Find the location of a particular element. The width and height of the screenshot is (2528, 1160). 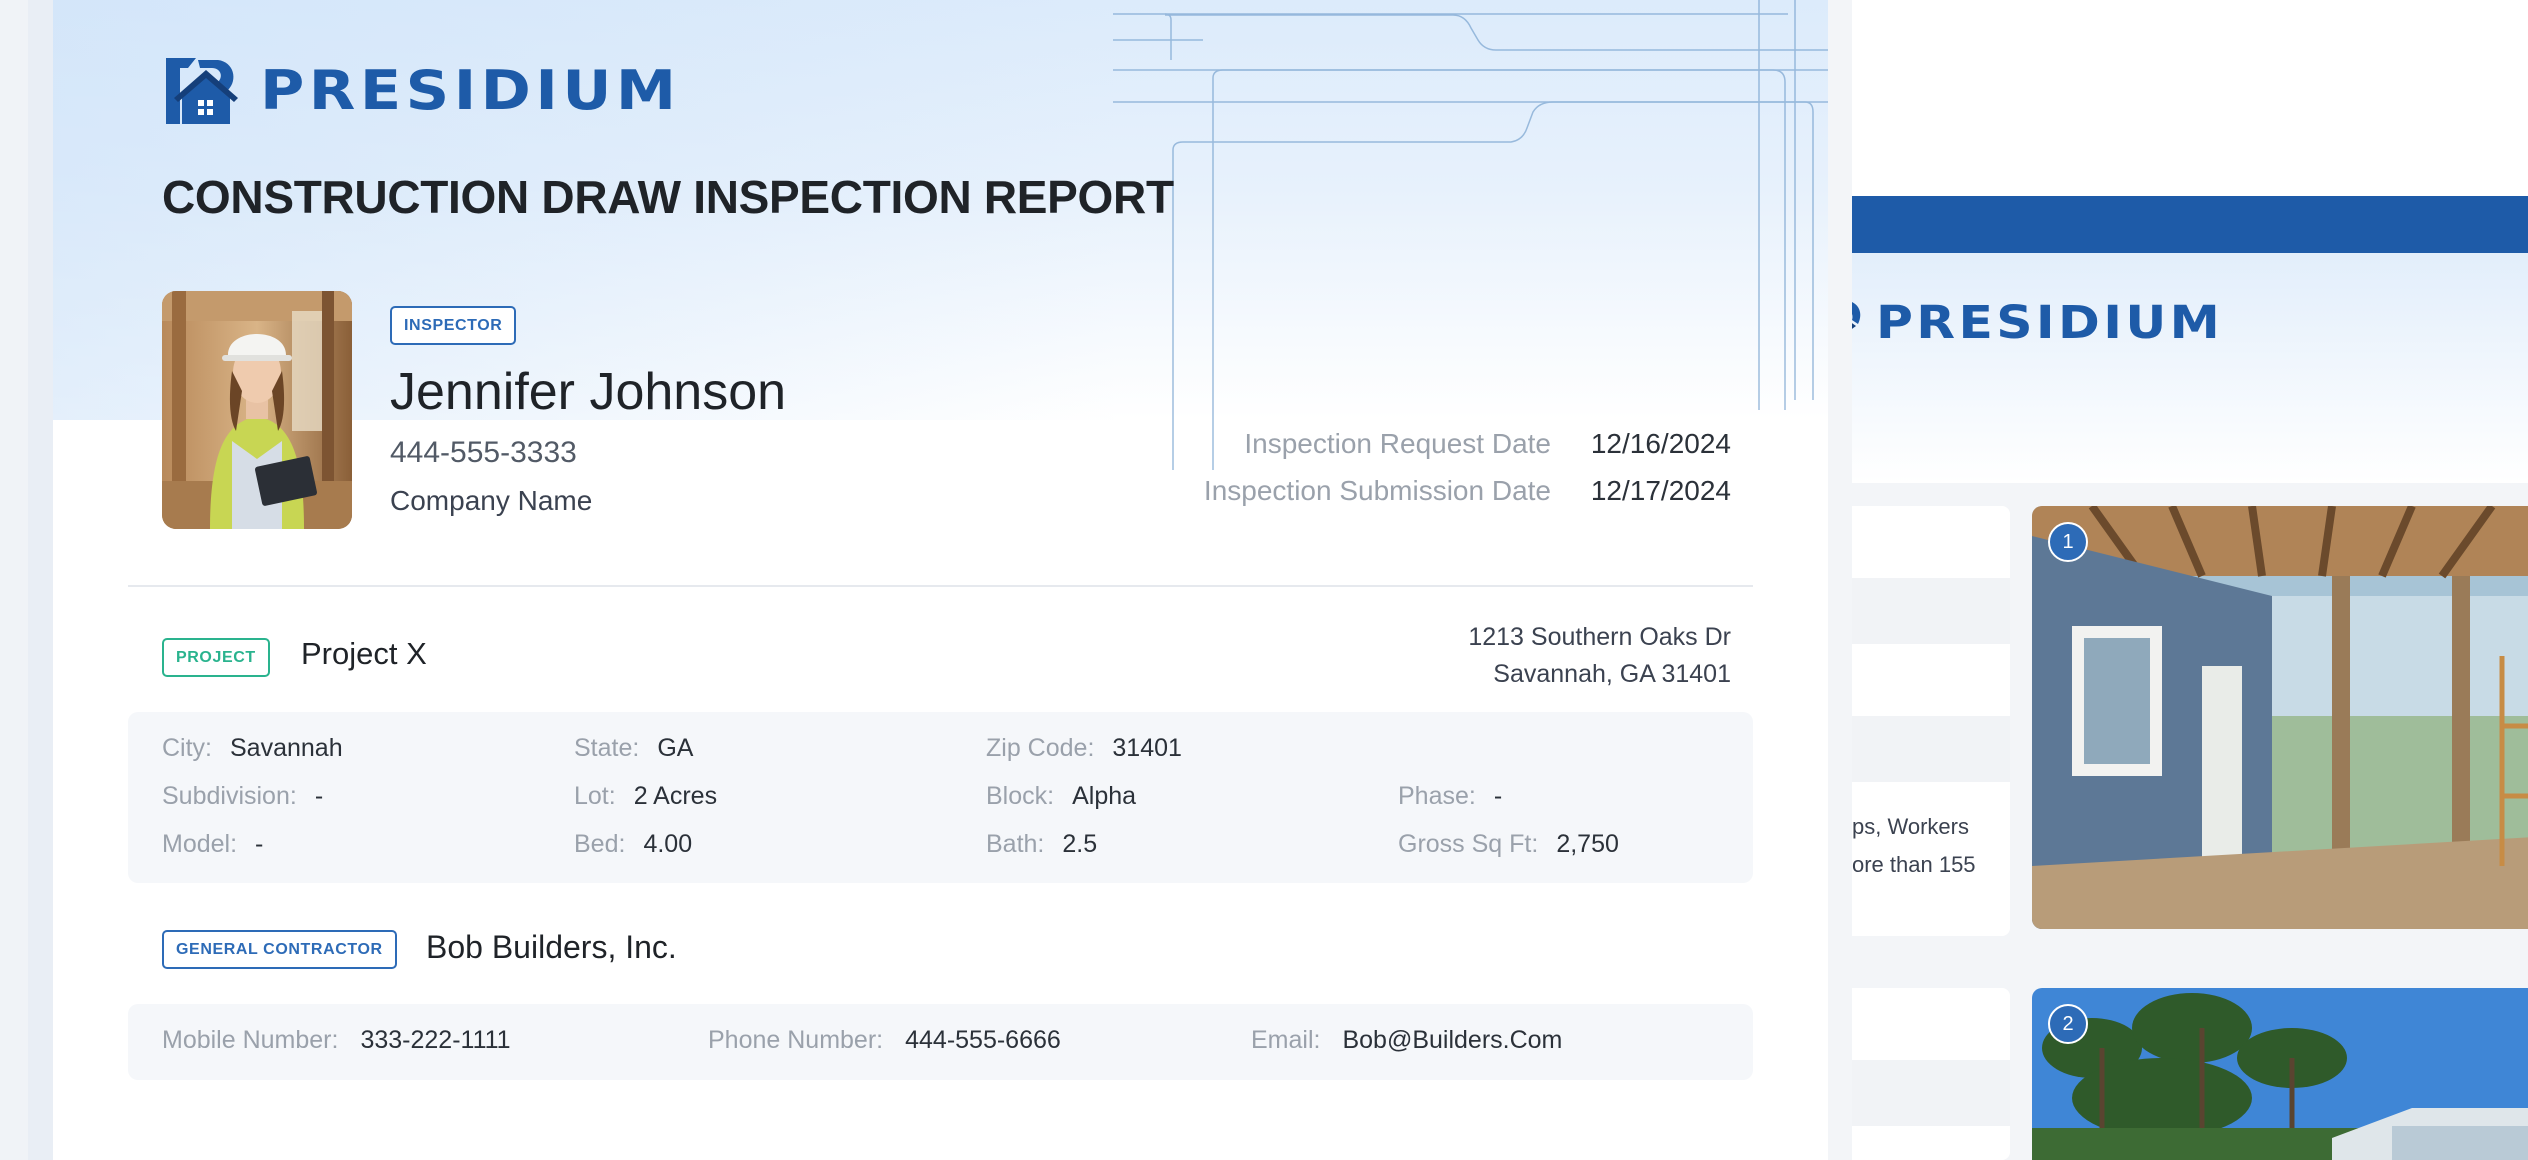

porch-photo-image is located at coordinates (2280, 717).